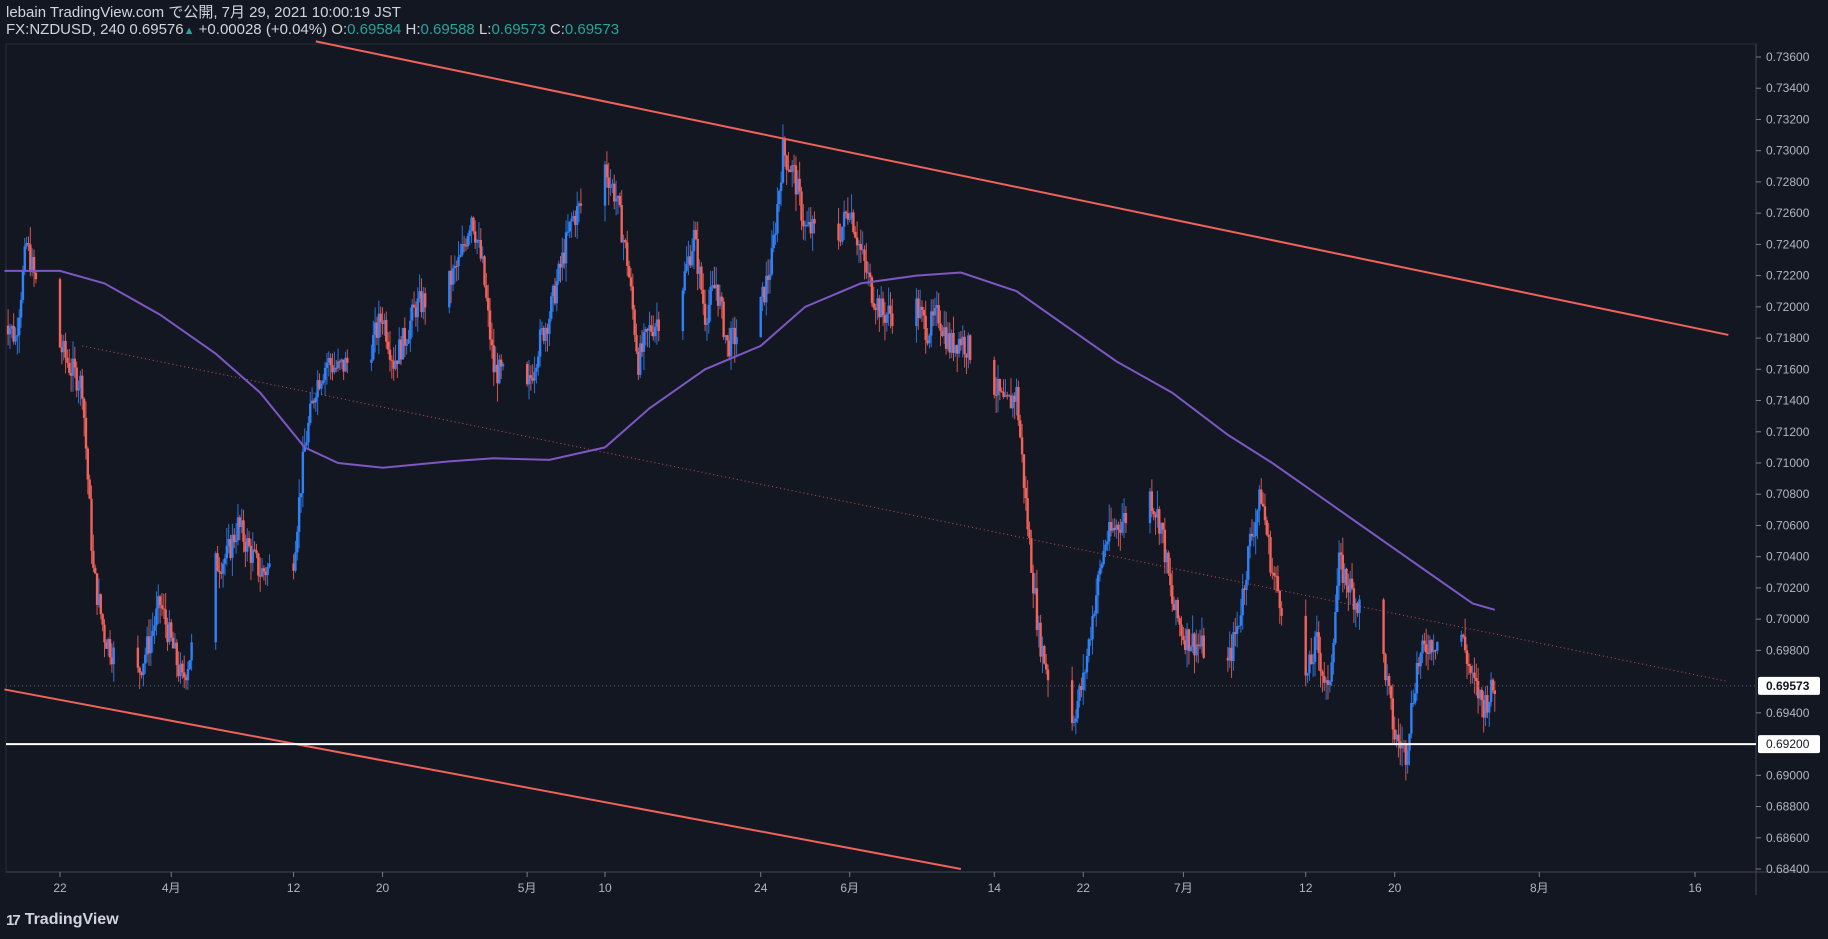 The image size is (1828, 939). I want to click on change-text: +0.00028 (+0.04%), so click(263, 29).